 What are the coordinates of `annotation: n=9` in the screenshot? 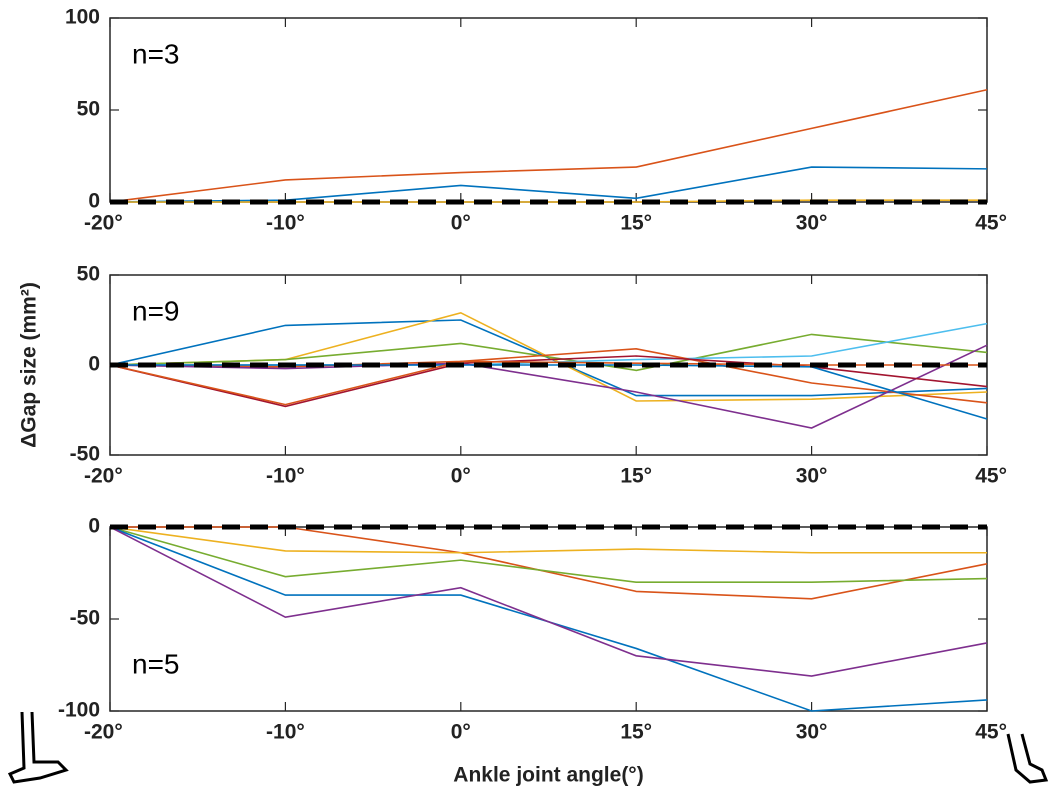 It's located at (156, 310).